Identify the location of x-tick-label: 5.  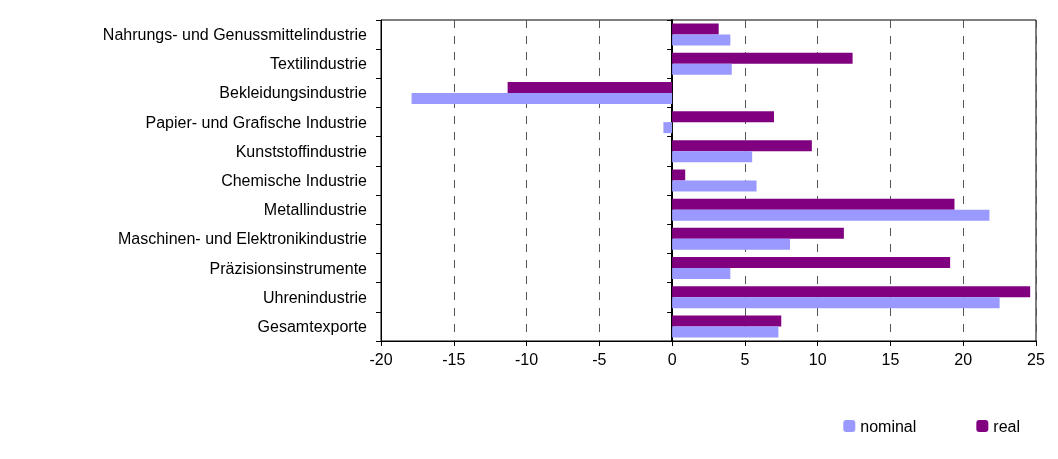
(745, 359).